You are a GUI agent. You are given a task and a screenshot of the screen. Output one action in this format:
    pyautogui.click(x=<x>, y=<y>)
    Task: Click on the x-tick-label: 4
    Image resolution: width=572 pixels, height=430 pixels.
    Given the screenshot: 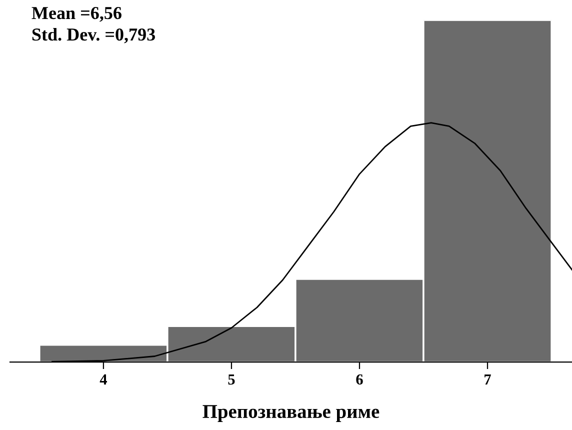 What is the action you would take?
    pyautogui.click(x=103, y=379)
    